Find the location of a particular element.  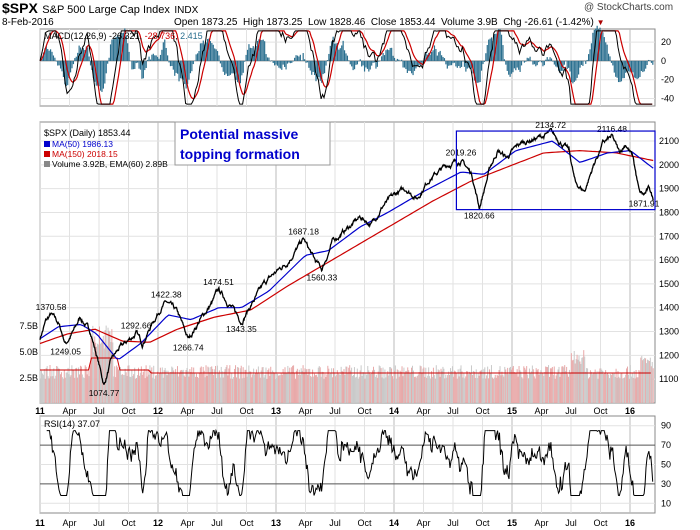

header-date: 8-Feb-2016 is located at coordinates (28, 22).